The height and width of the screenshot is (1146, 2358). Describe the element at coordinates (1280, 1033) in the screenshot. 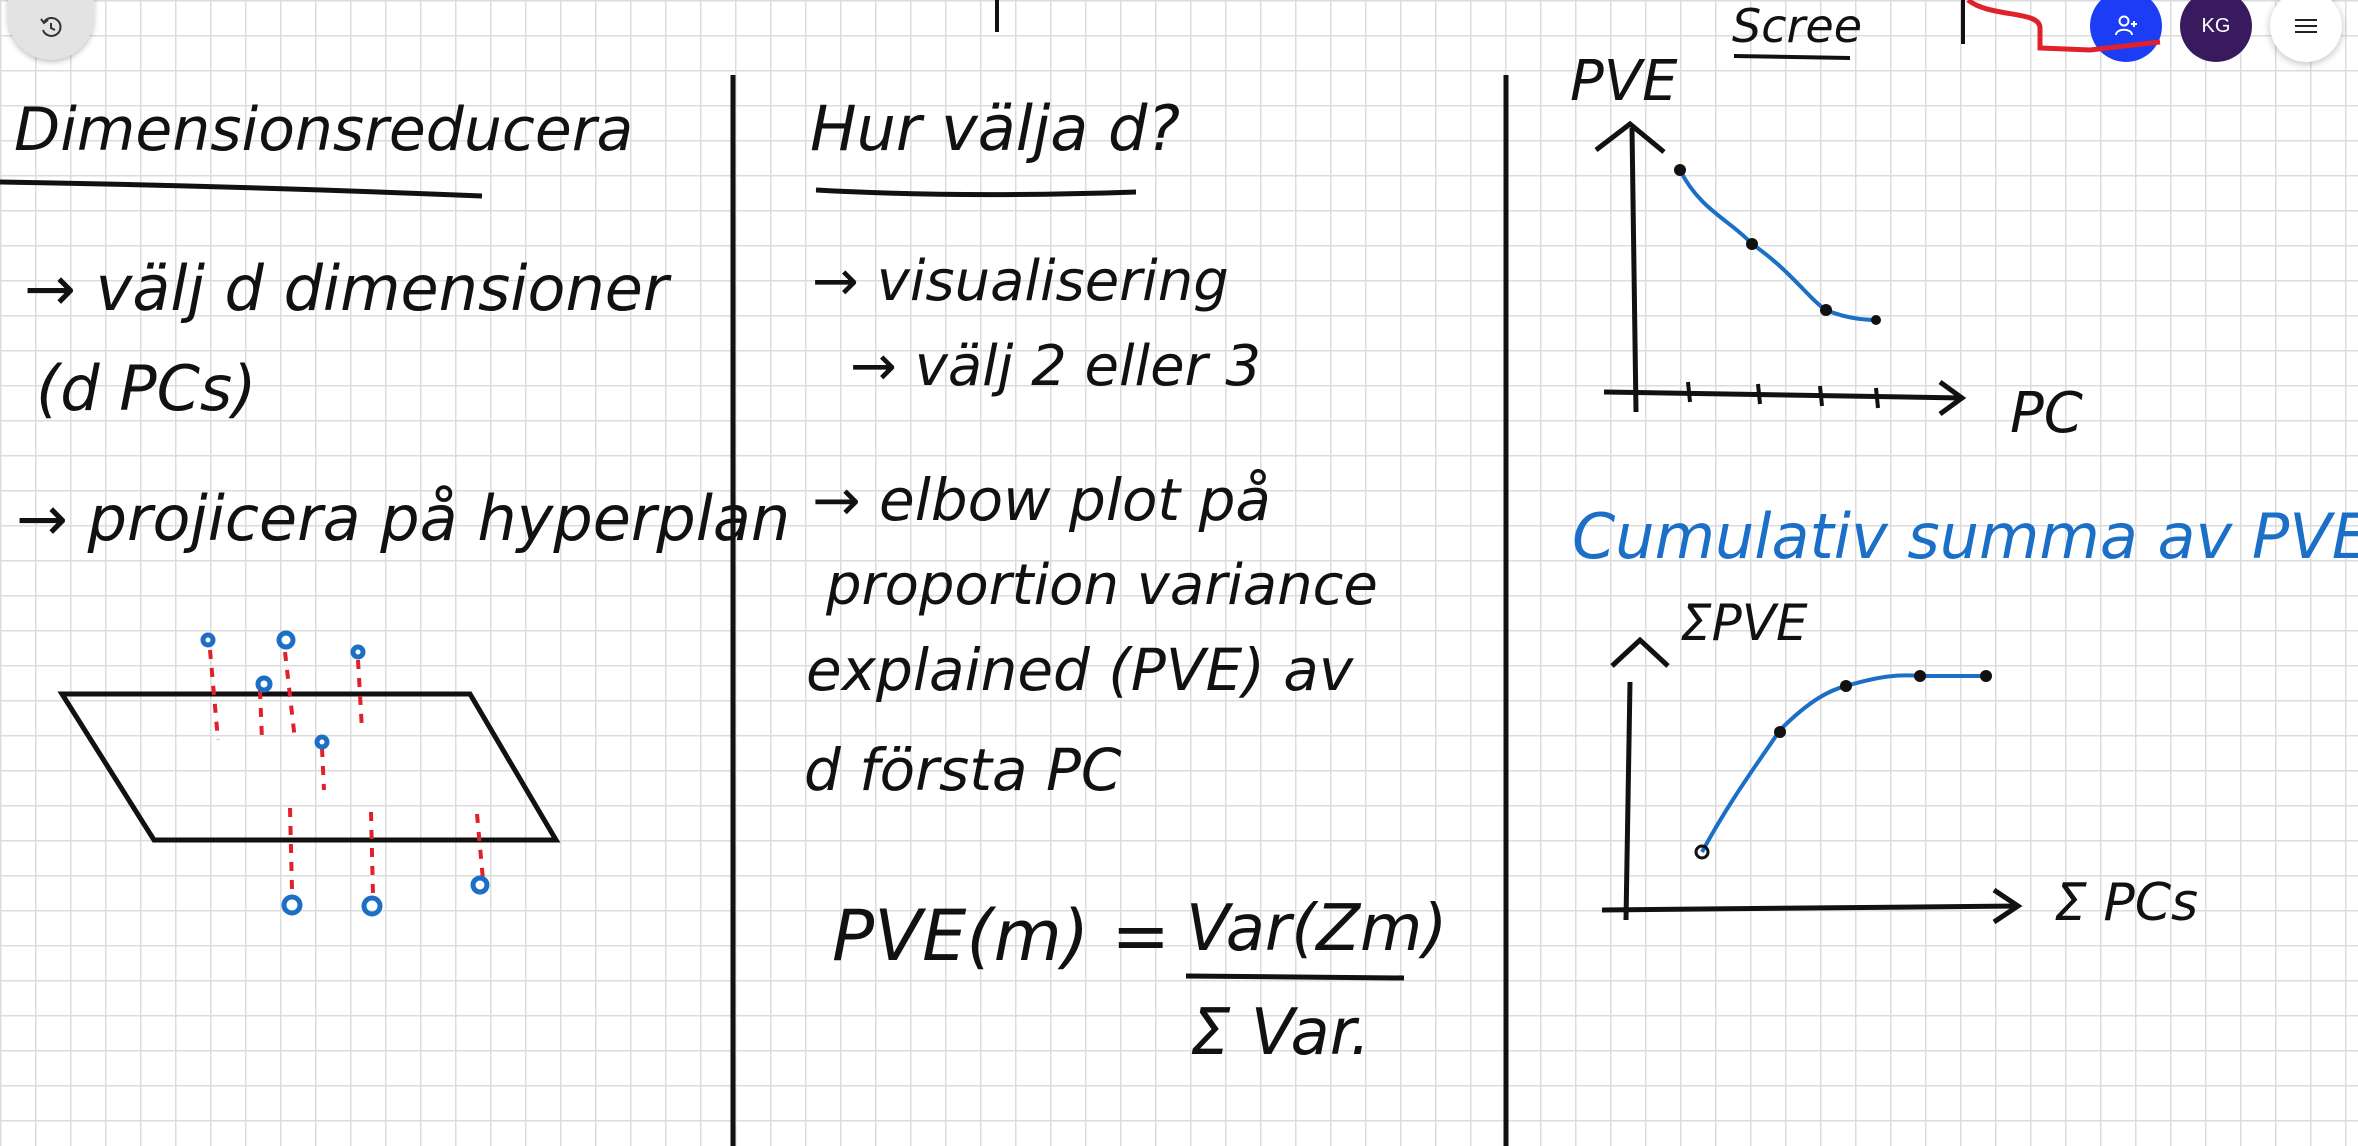

I see `formula-denominator: Σ Var.` at that location.